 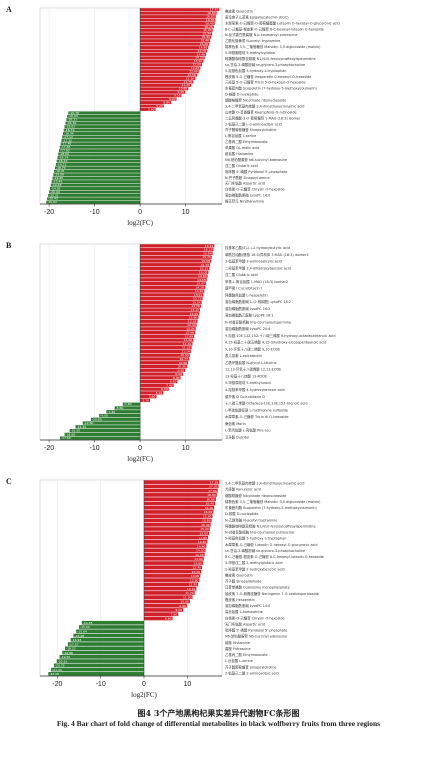 I want to click on x-tick-label: 10, so click(x=186, y=212).